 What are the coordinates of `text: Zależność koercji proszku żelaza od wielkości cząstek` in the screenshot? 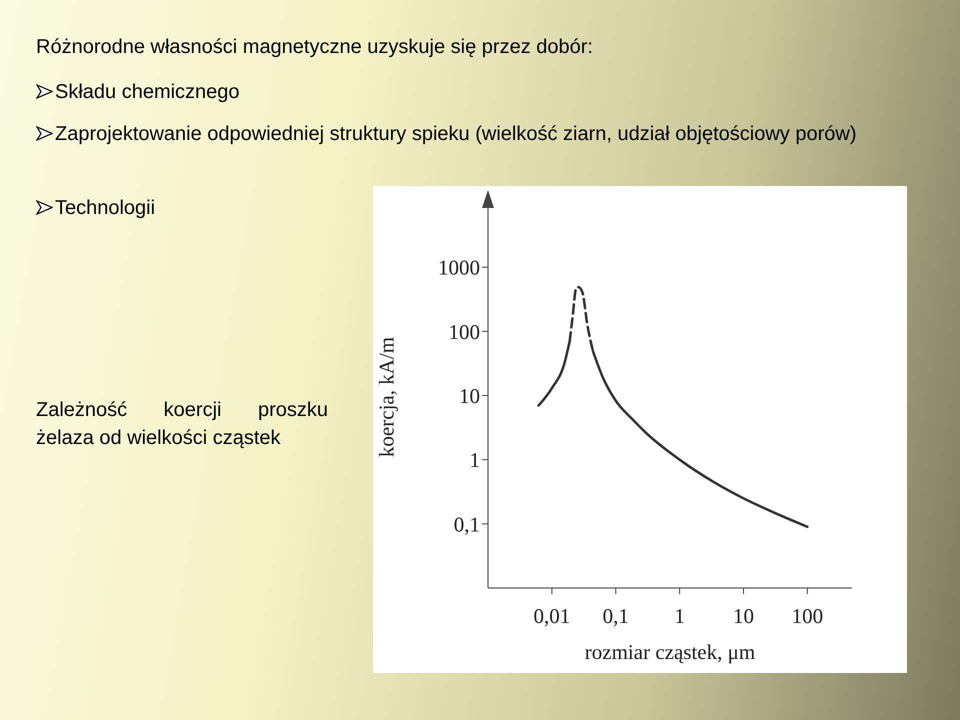 It's located at (182, 424).